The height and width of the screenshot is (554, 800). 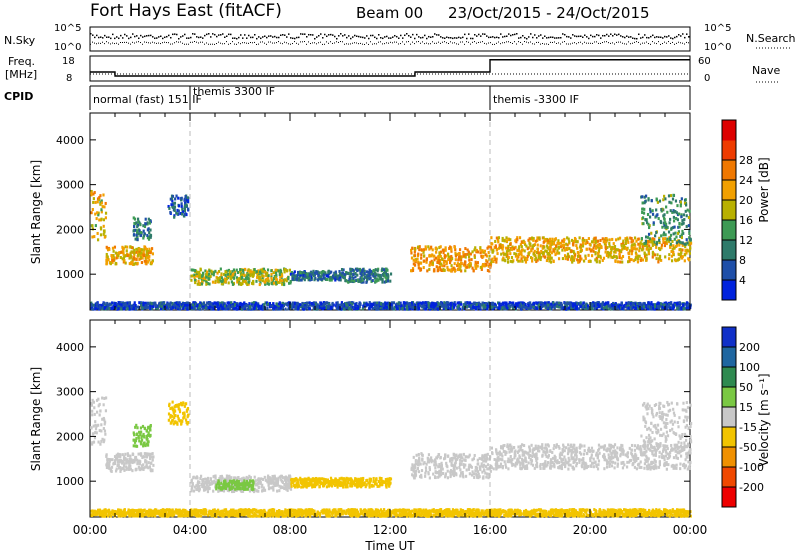 What do you see at coordinates (392, 69) in the screenshot?
I see `freq-panel: Freq. [MHz] 18 8 60 0 Nave` at bounding box center [392, 69].